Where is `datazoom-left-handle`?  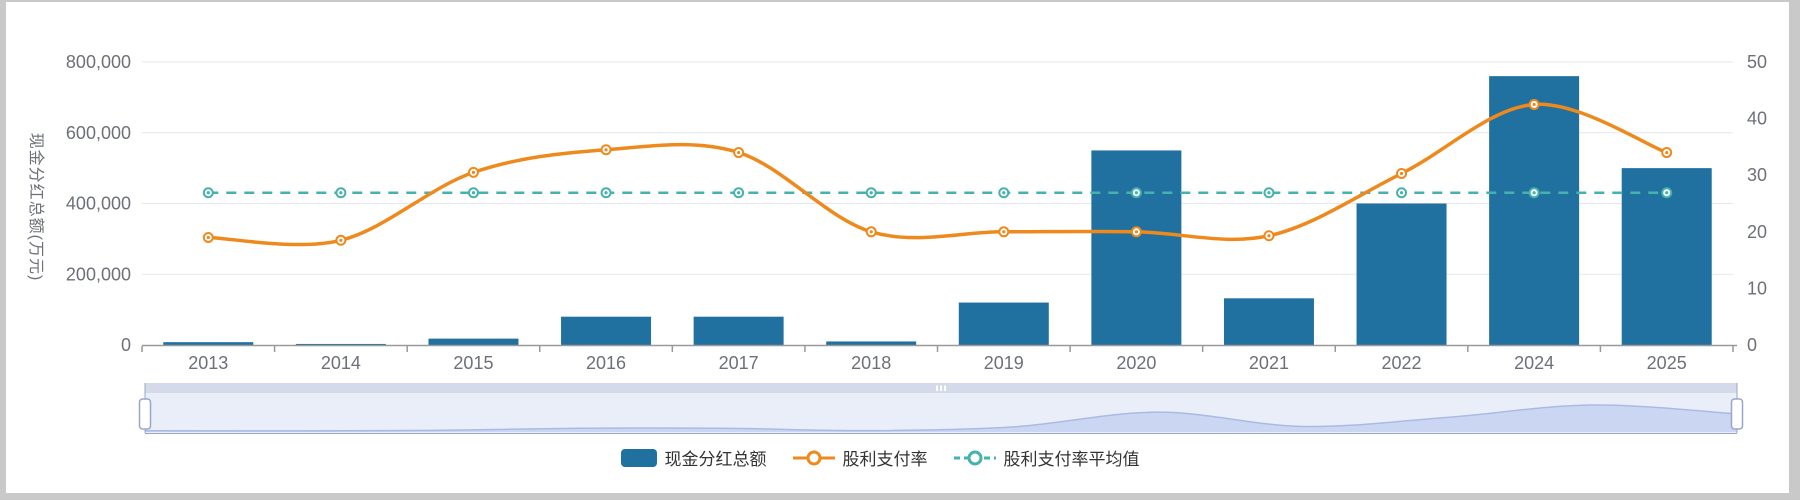
datazoom-left-handle is located at coordinates (145, 414).